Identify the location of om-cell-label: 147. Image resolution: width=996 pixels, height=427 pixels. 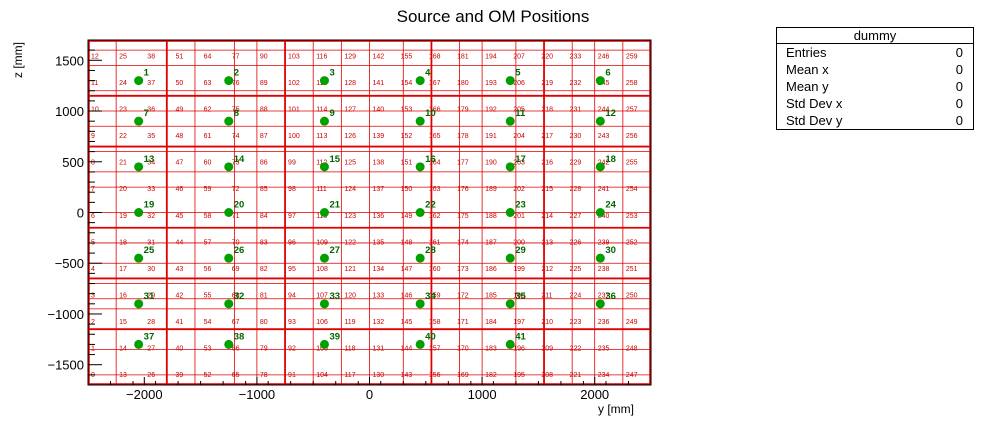
(407, 269).